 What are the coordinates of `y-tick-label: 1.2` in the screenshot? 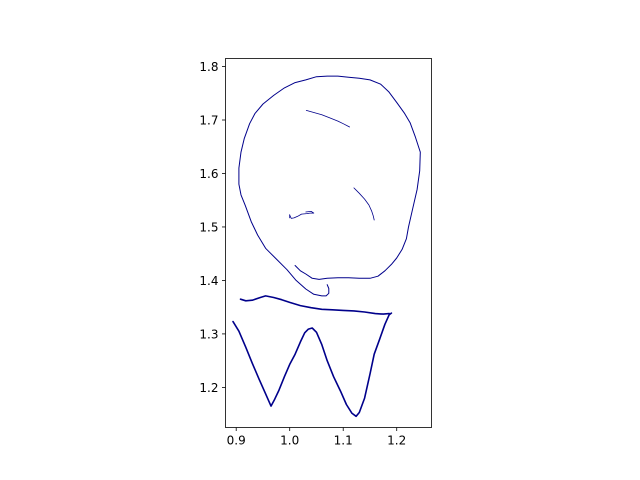 It's located at (208, 388).